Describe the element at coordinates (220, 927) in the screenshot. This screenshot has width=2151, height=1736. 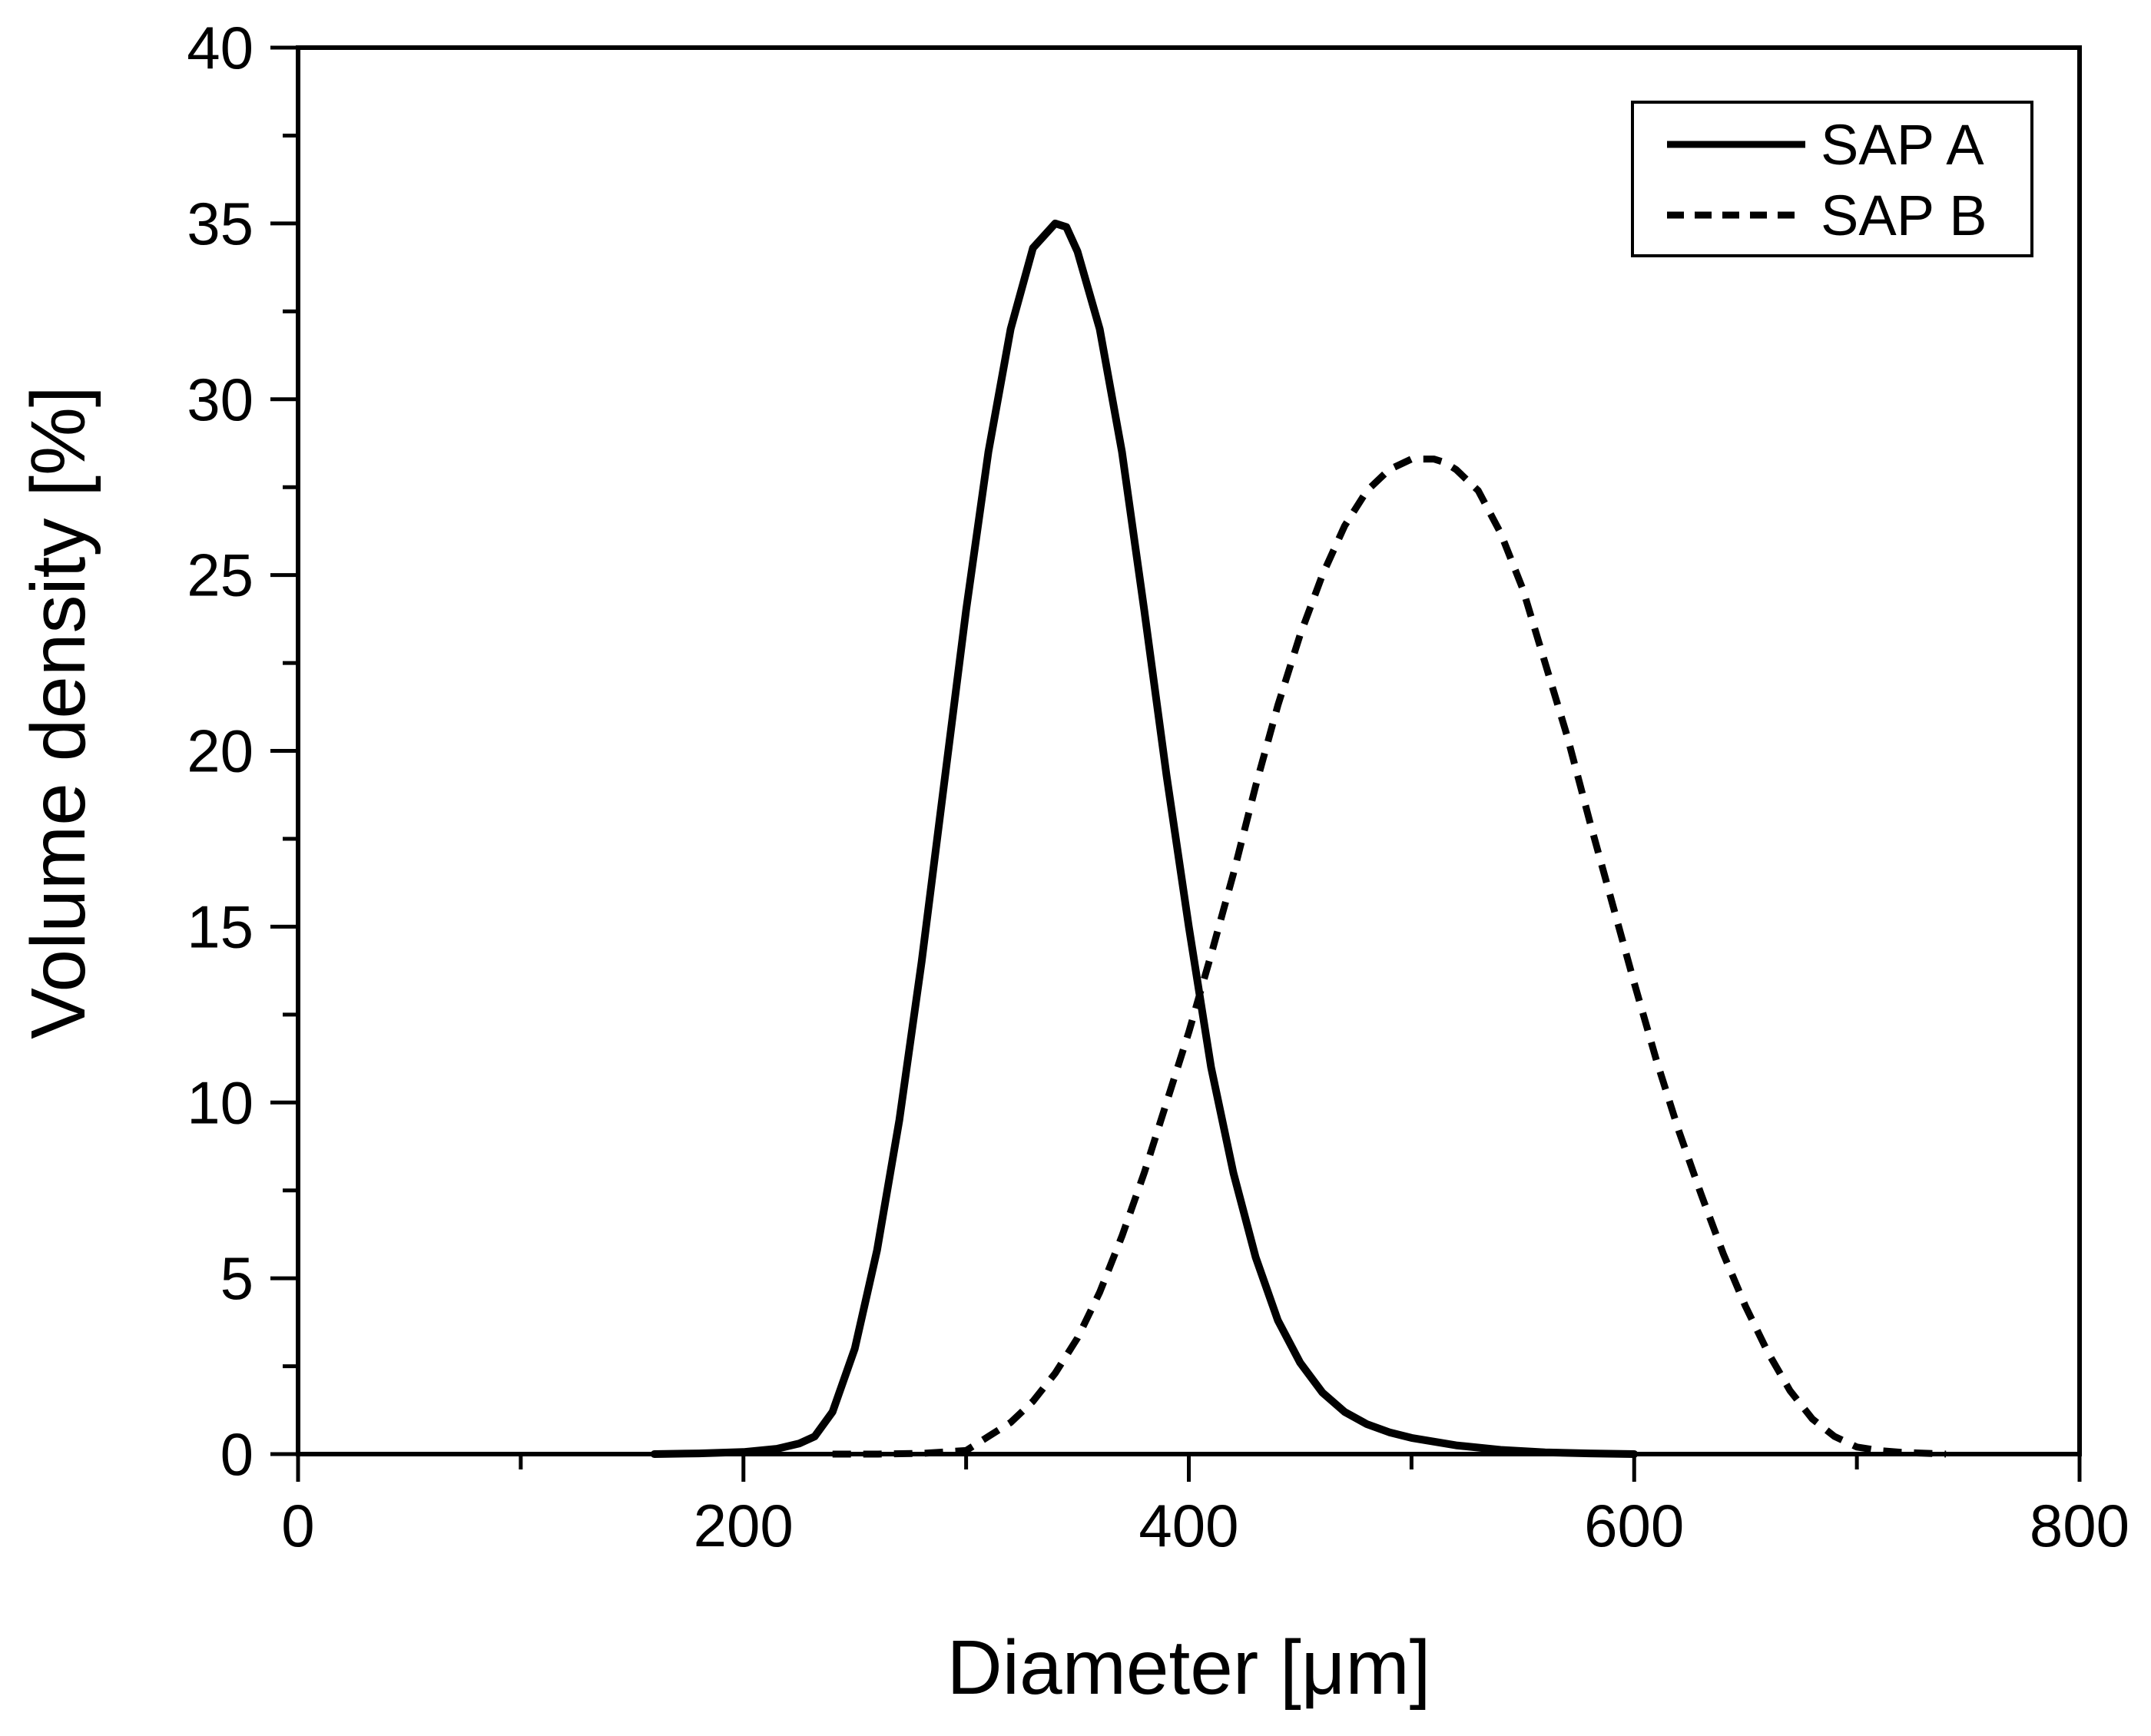
I see `y-tick-label: 15` at that location.